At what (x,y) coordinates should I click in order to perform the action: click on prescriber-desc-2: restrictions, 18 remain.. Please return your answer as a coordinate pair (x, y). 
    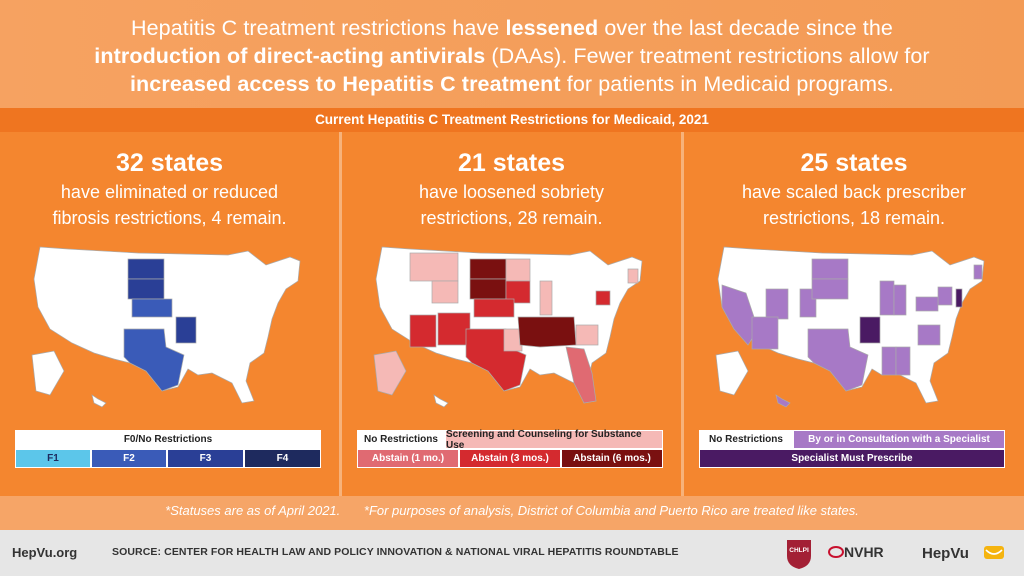
    Looking at the image, I should click on (854, 218).